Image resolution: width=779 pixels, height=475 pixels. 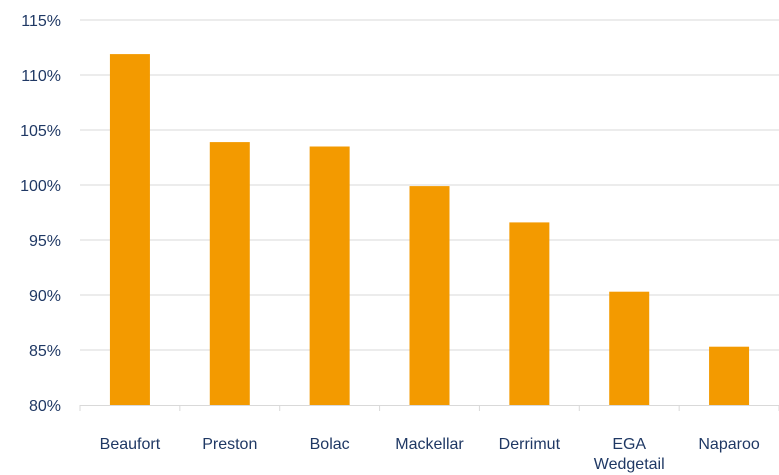 I want to click on x-tick-label-line: Naparoo, so click(x=728, y=444).